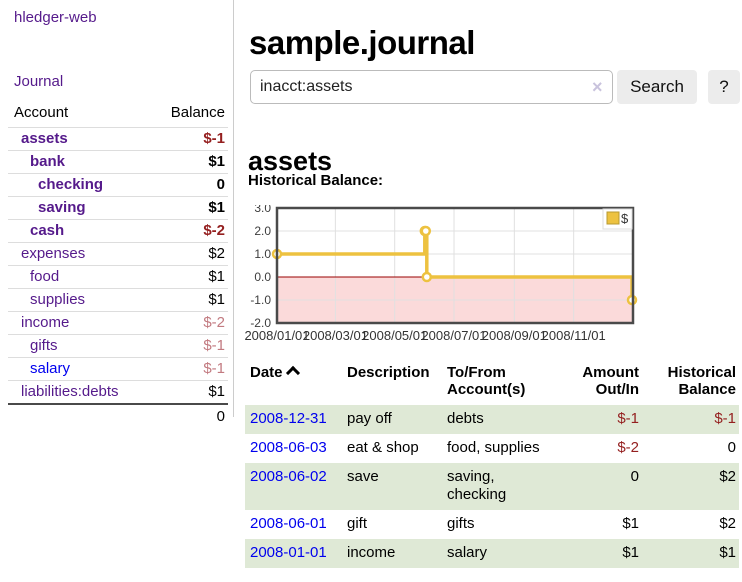  Describe the element at coordinates (39, 81) in the screenshot. I see `sidebar-item-journal: Journal` at that location.